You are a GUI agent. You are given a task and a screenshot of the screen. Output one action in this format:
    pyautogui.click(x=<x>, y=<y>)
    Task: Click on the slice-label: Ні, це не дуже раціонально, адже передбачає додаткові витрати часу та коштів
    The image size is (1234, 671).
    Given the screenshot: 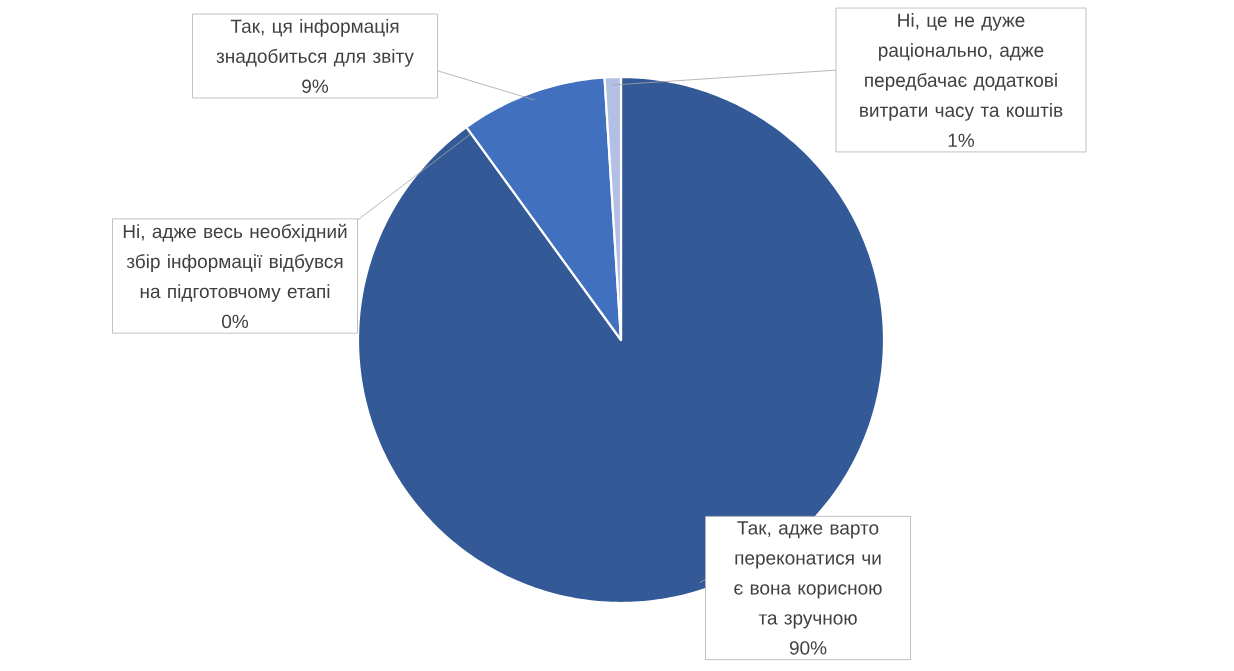 What is the action you would take?
    pyautogui.click(x=961, y=67)
    